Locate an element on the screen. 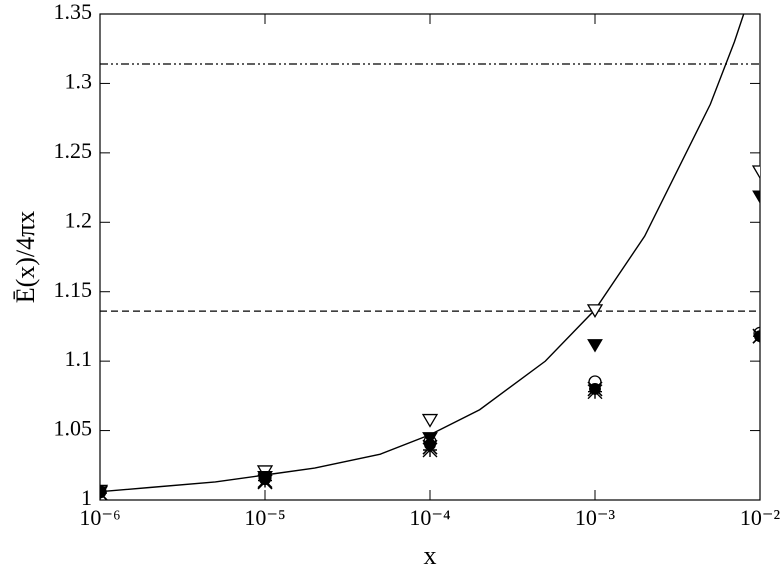 This screenshot has width=780, height=572. y-tick-label: 1.2 is located at coordinates (79, 219).